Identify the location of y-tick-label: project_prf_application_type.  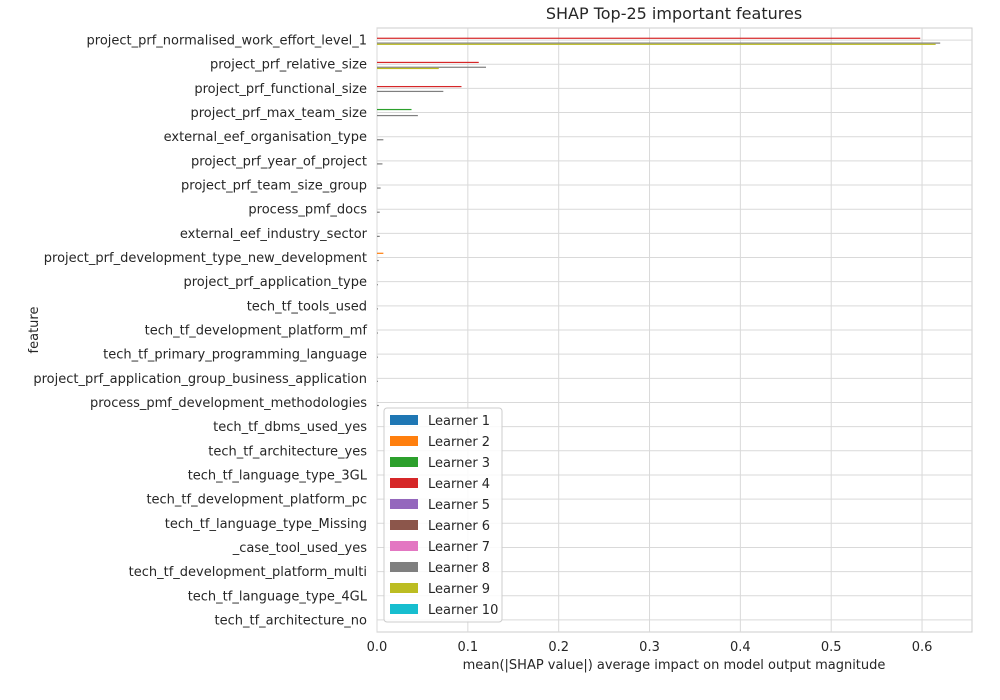
(275, 282).